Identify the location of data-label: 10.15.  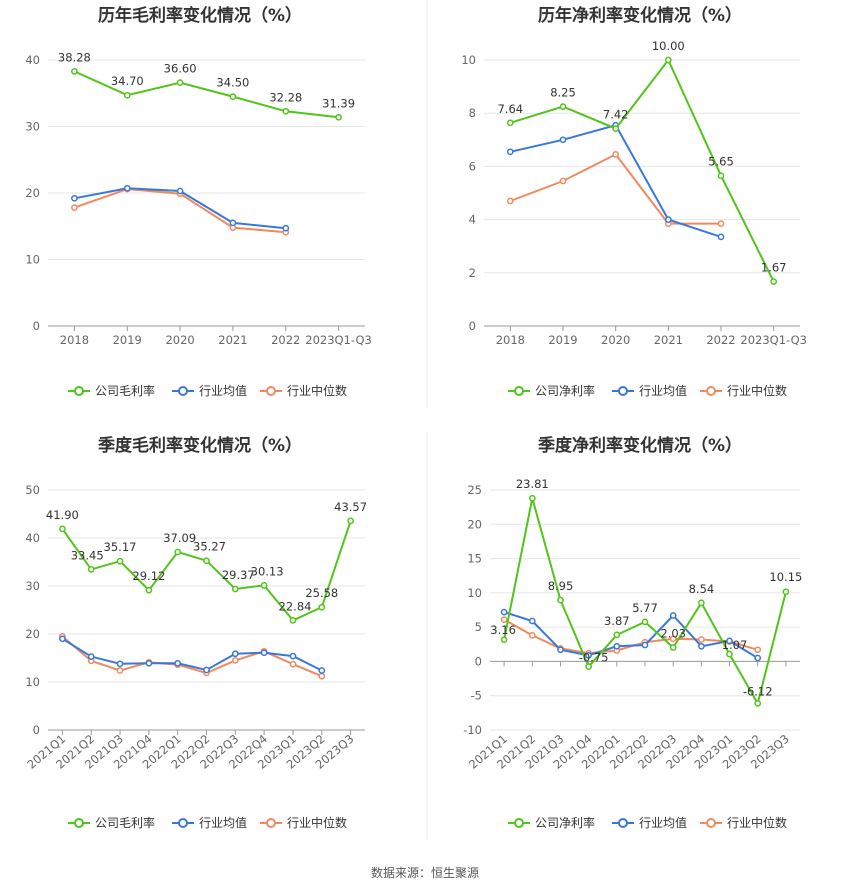
(785, 577).